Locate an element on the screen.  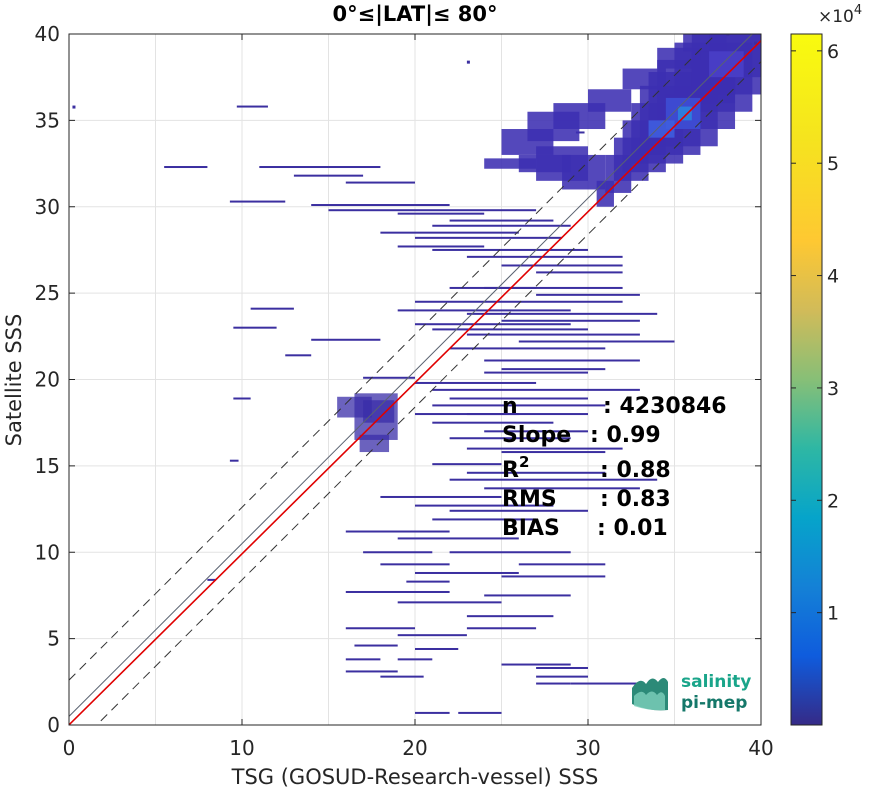
y-tick-label: 35 is located at coordinates (47, 120).